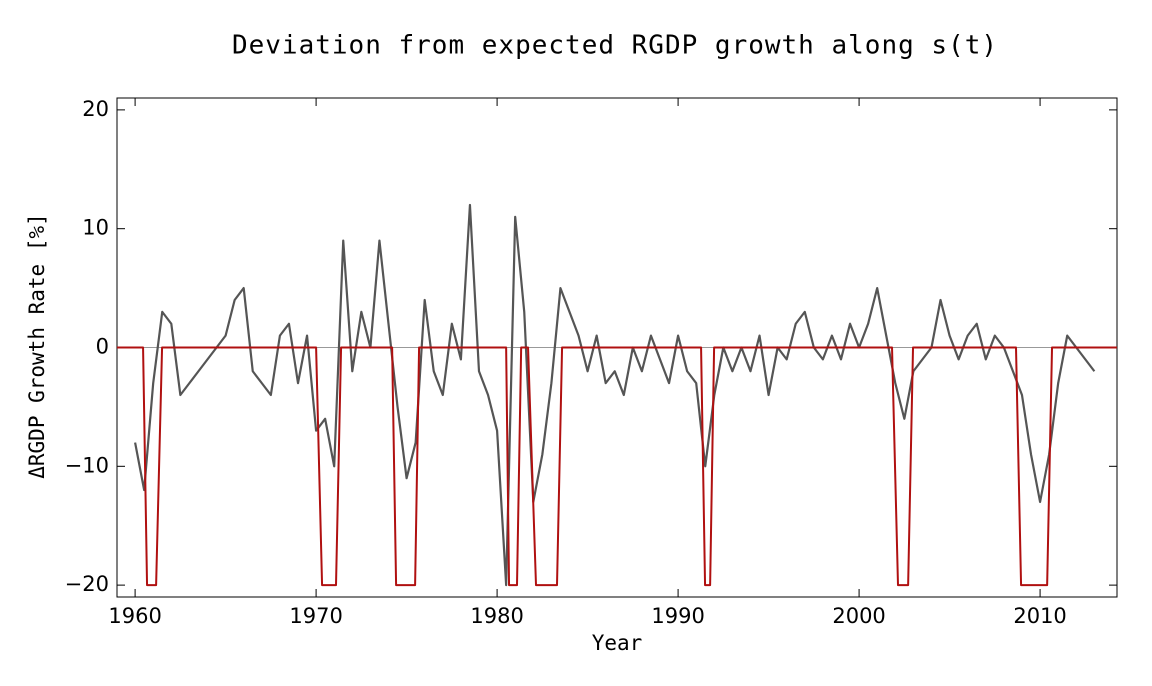  Describe the element at coordinates (496, 616) in the screenshot. I see `x-tick-label: 1980` at that location.